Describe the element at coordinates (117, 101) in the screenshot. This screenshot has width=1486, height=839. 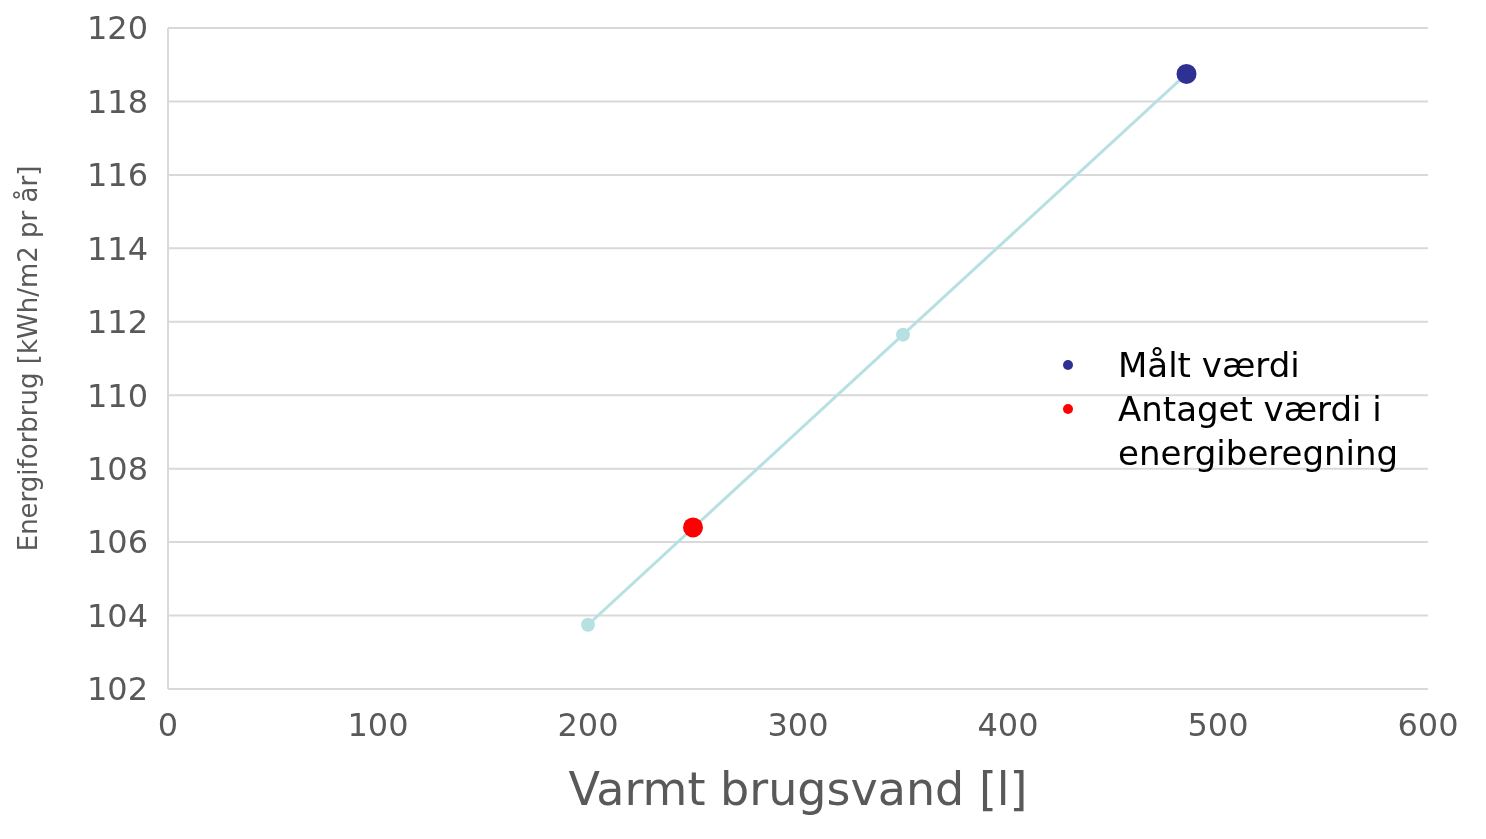
I see `y-tick-label: 118` at that location.